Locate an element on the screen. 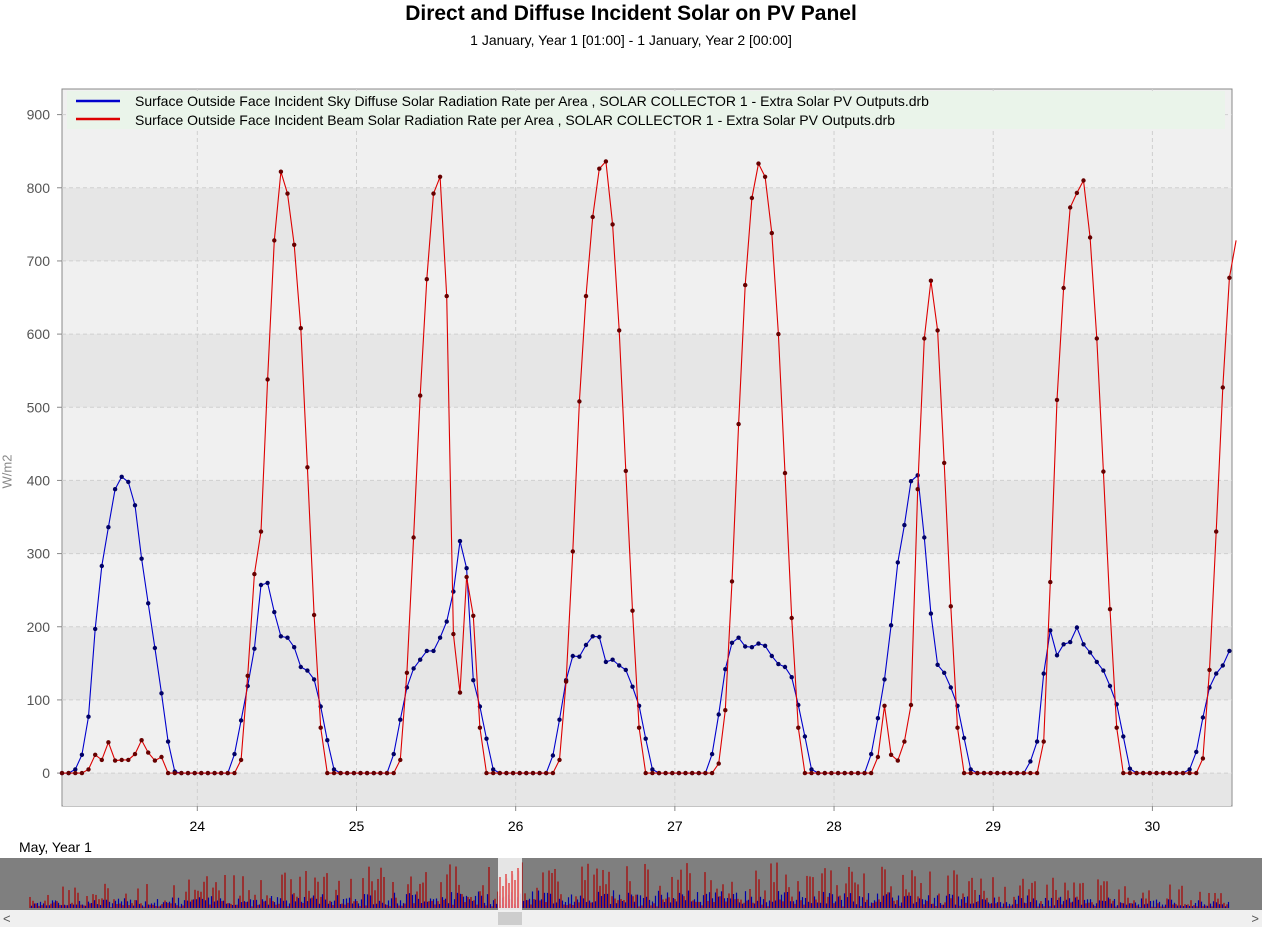 Image resolution: width=1262 pixels, height=927 pixels. plot-band is located at coordinates (647, 789).